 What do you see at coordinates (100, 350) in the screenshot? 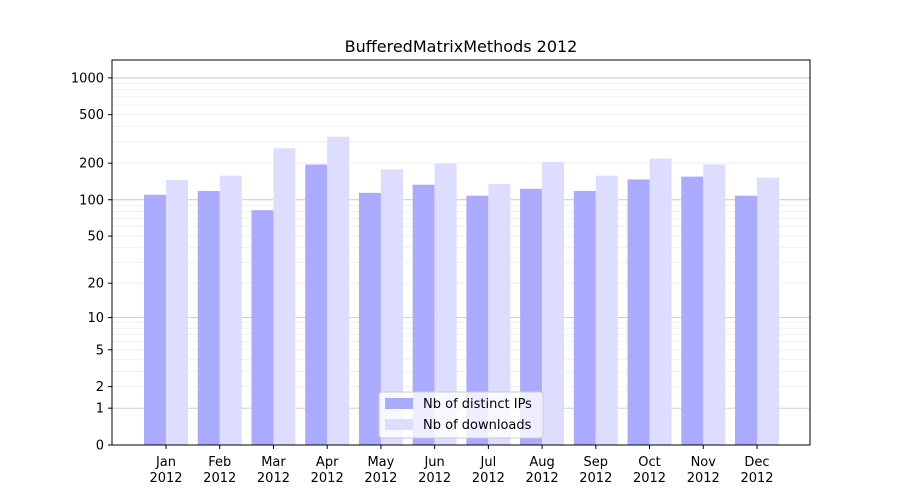
I see `y-tick-label: 5` at bounding box center [100, 350].